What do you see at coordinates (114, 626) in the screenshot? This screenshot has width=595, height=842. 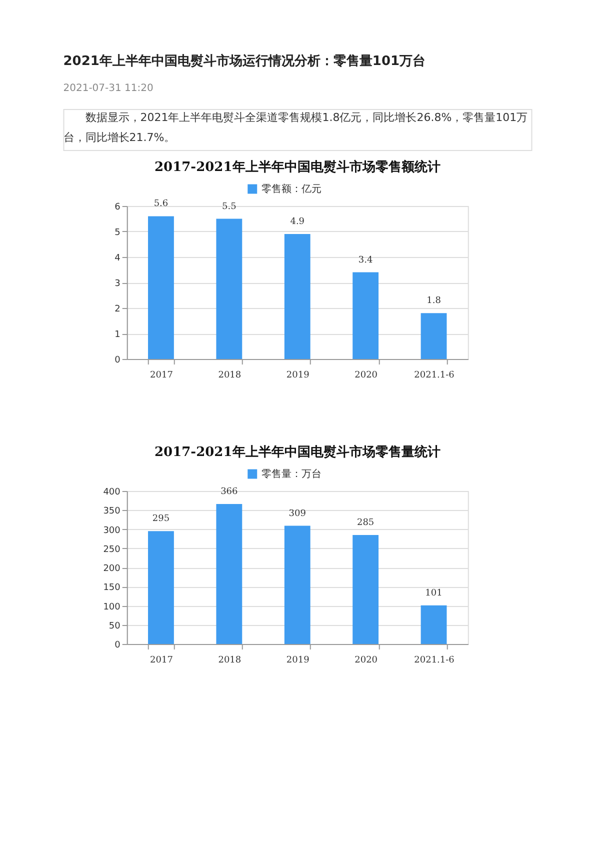 I see `y-tick-label: 50` at bounding box center [114, 626].